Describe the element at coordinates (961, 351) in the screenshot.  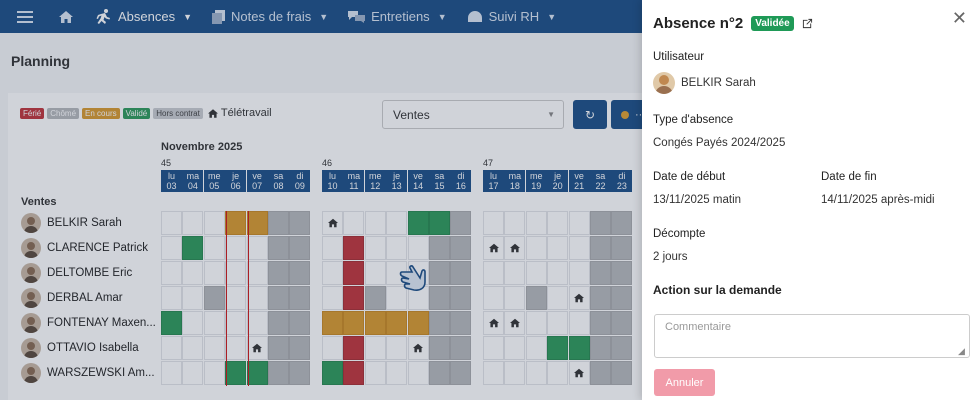
I see `resize-grip-icon: ◢` at that location.